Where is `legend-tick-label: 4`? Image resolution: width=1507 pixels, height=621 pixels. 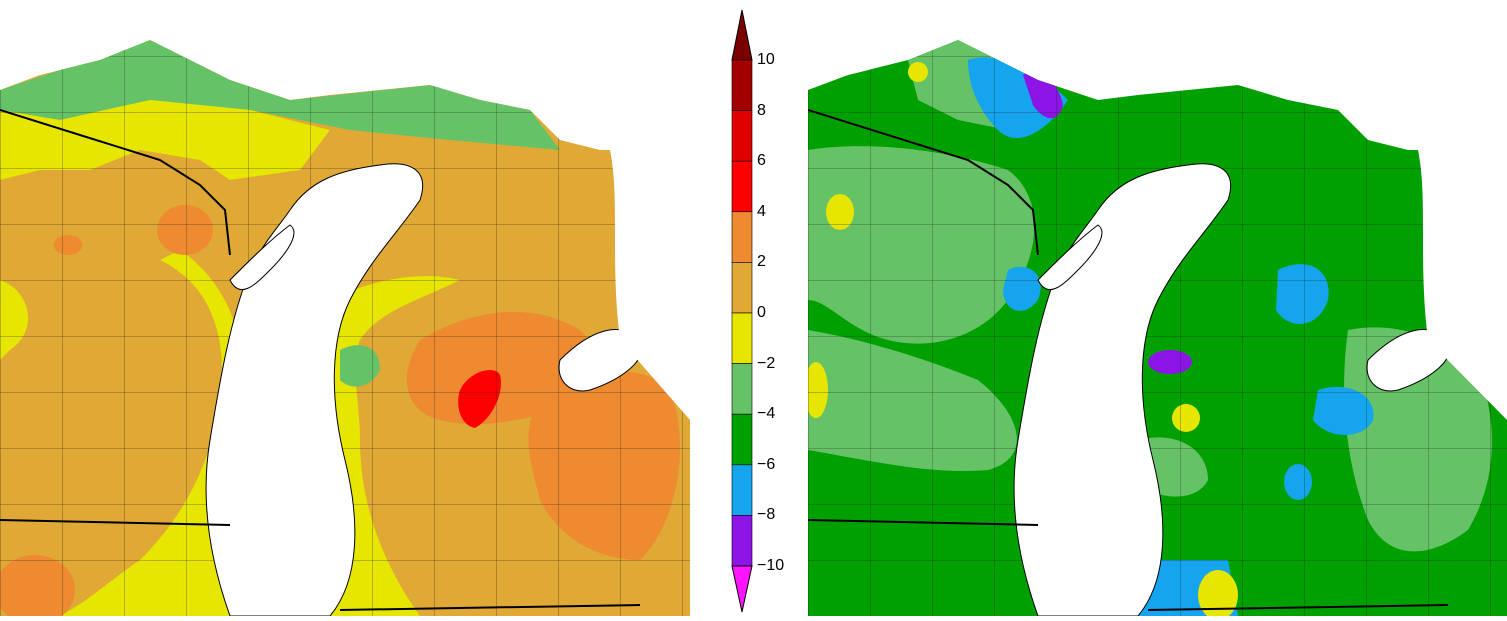
legend-tick-label: 4 is located at coordinates (761, 211).